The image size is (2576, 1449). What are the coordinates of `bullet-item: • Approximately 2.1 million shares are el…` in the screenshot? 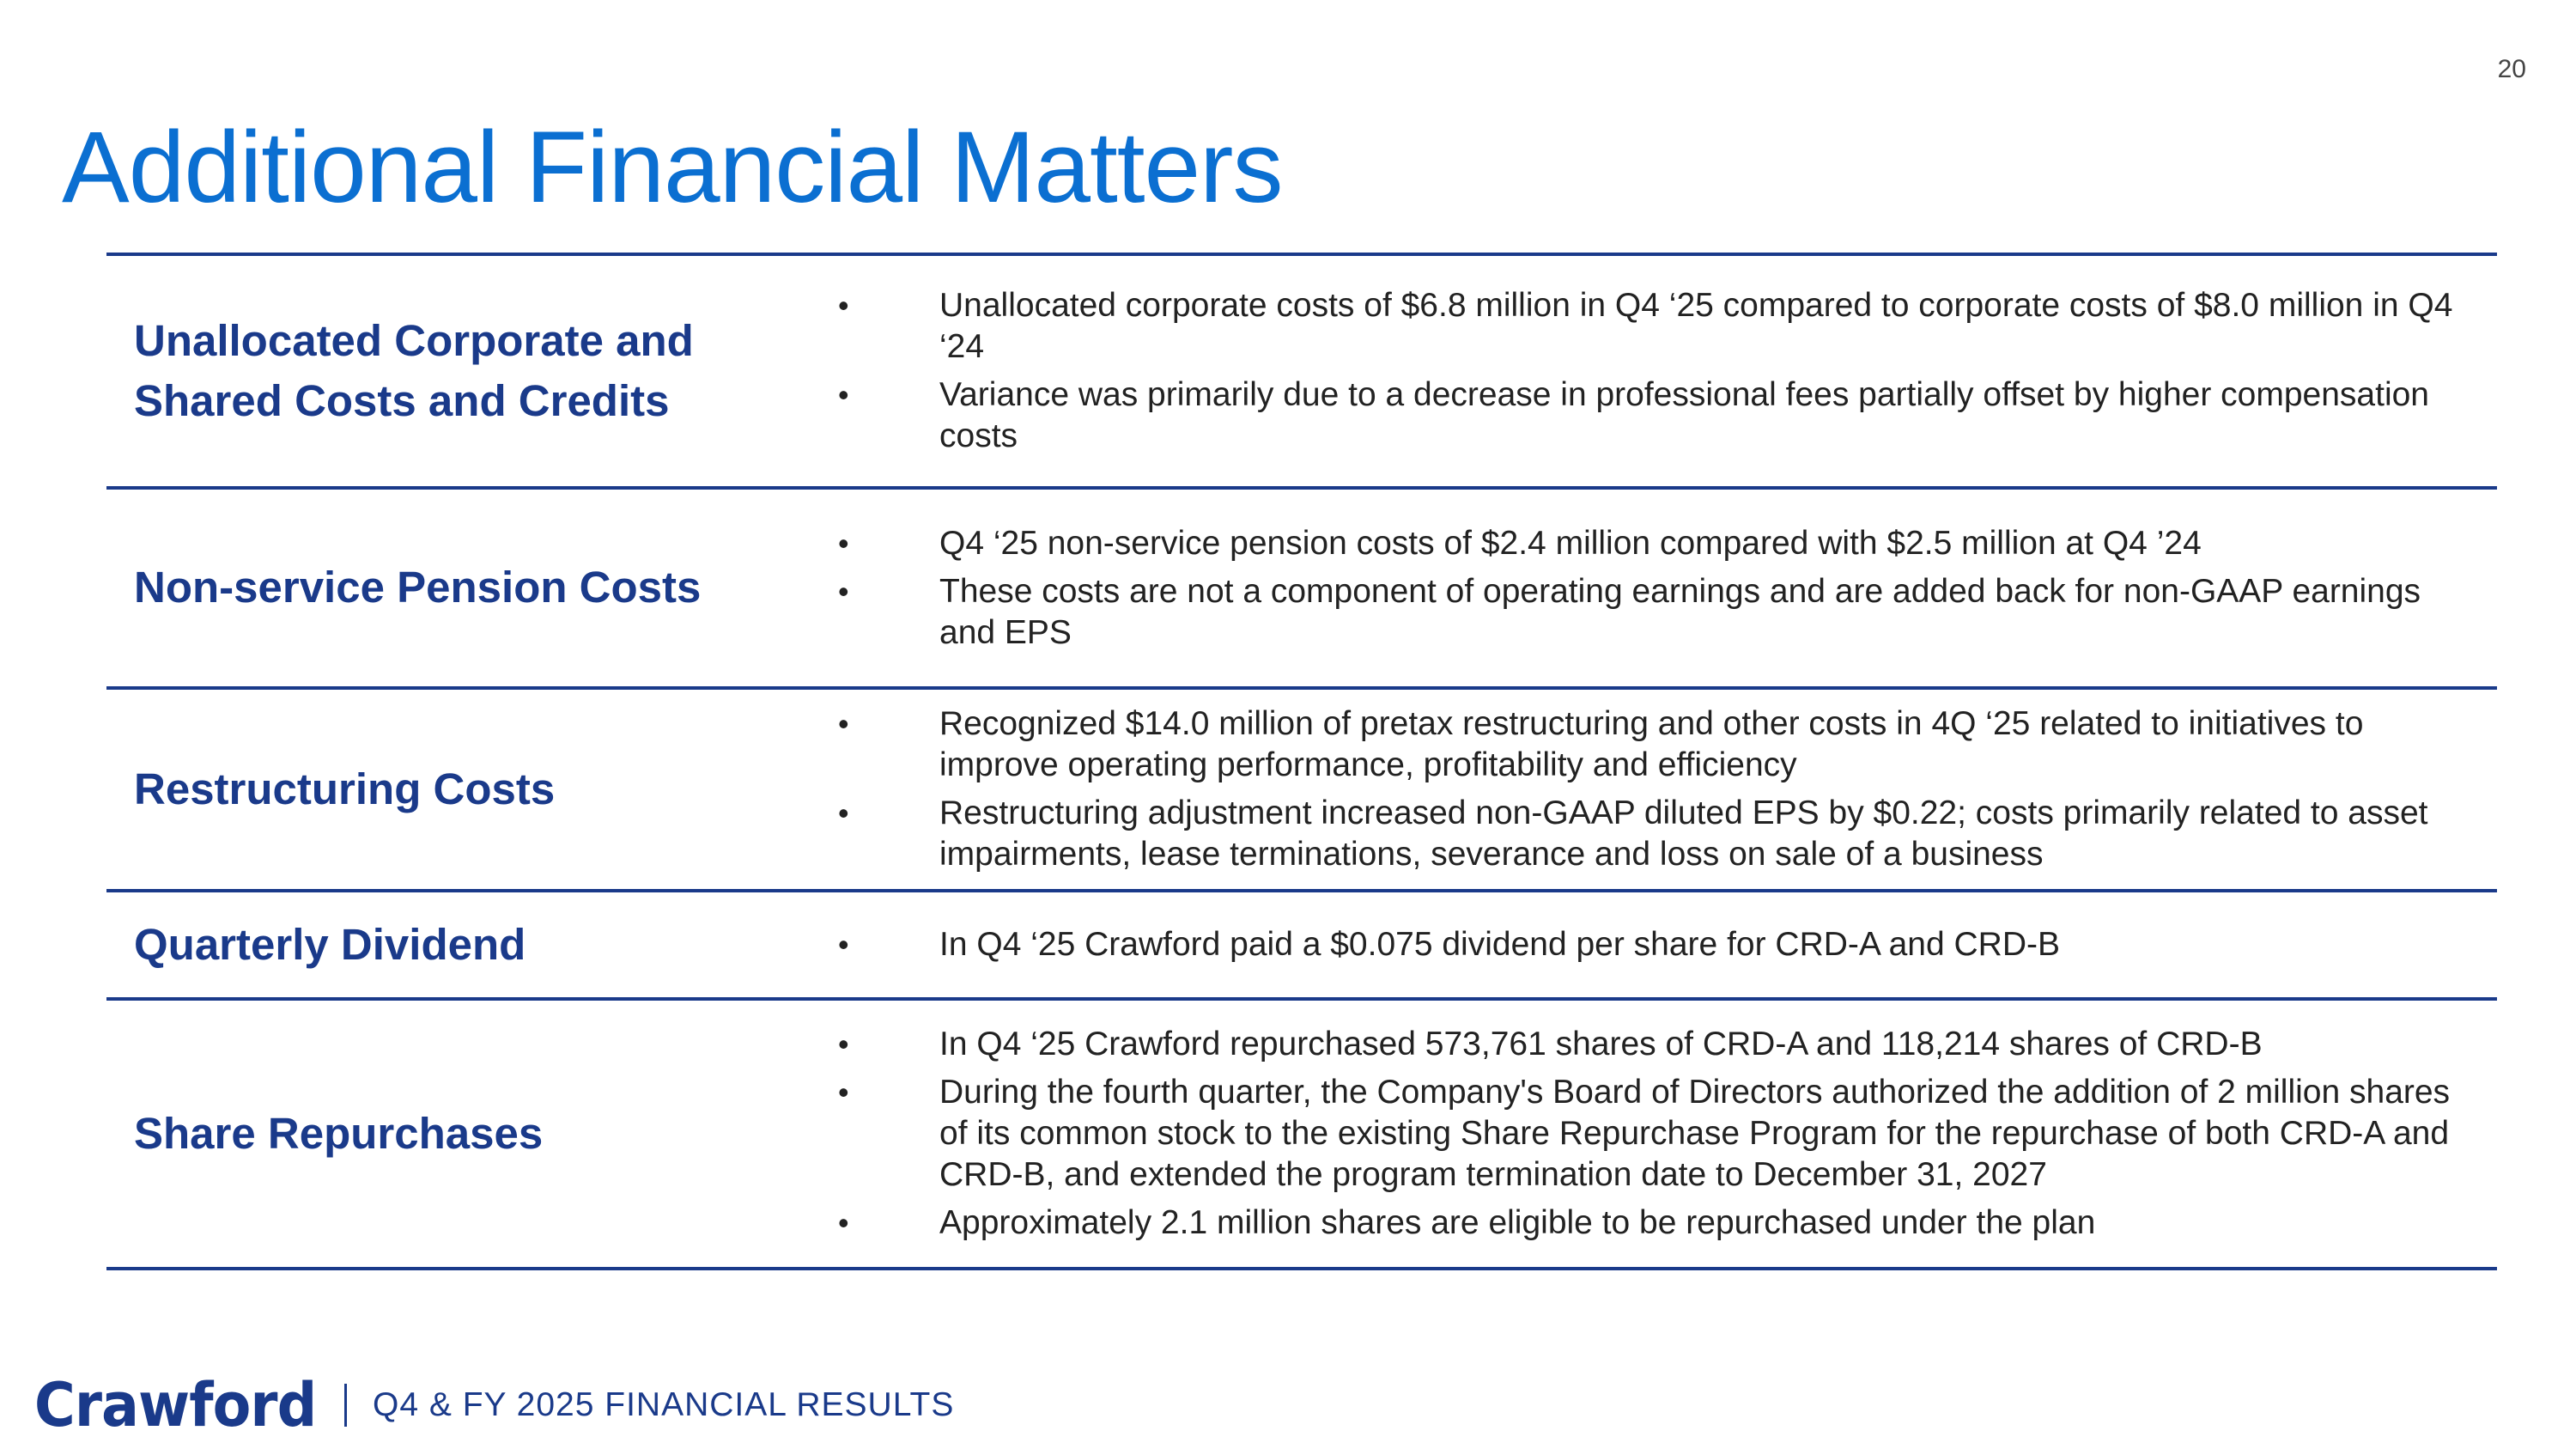 It's located at (1628, 1223).